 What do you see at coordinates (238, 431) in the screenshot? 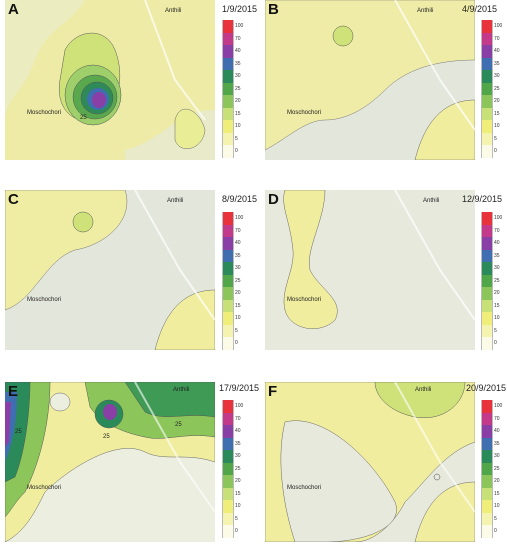
I see `legend-tick-label: 40` at bounding box center [238, 431].